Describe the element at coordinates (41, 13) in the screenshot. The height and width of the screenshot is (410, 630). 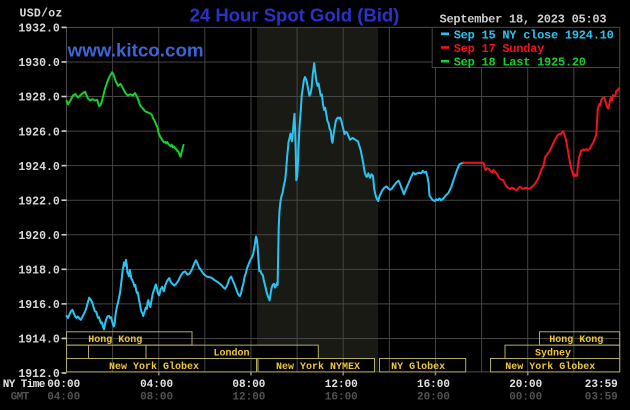
I see `svg-text: USD/oz` at that location.